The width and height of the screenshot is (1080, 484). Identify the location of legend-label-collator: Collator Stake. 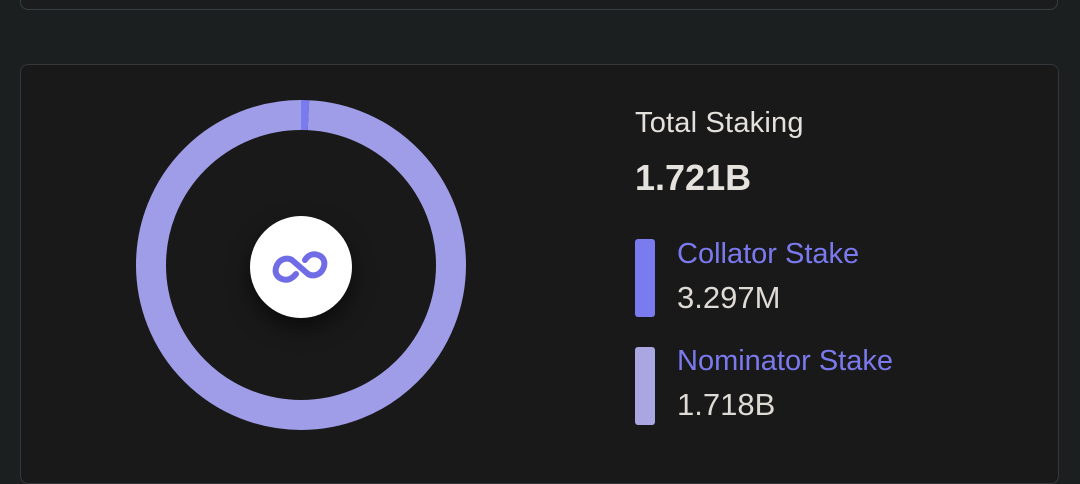
(768, 254).